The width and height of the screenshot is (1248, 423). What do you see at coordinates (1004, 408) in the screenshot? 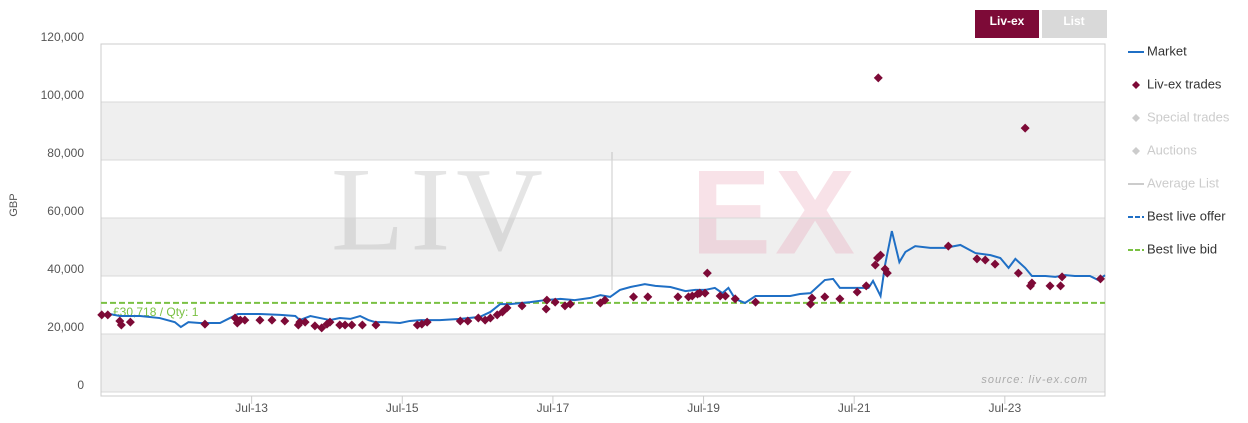
I see `x-tick-label: Jul-23` at bounding box center [1004, 408].